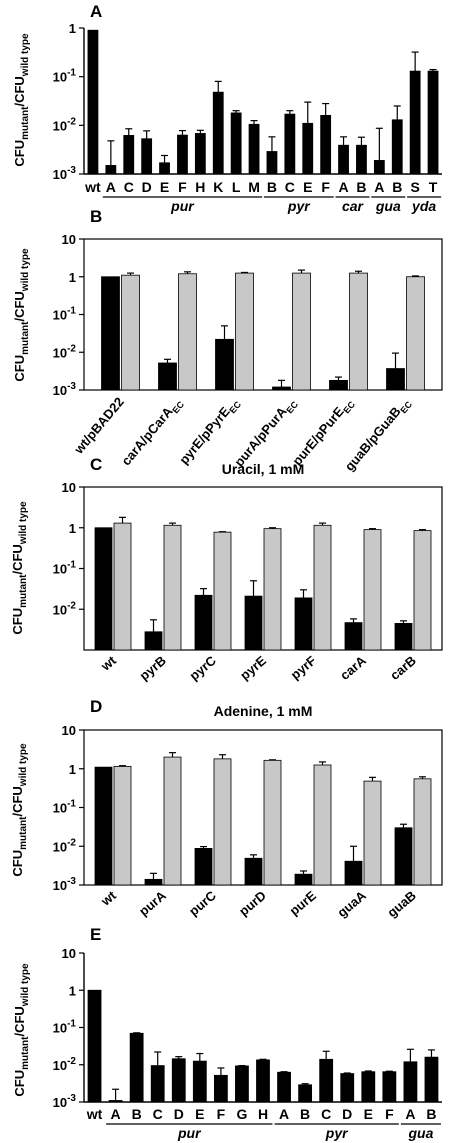 Image resolution: width=464 pixels, height=1143 pixels. I want to click on panel-title: Uracil, 1 mM, so click(263, 469).